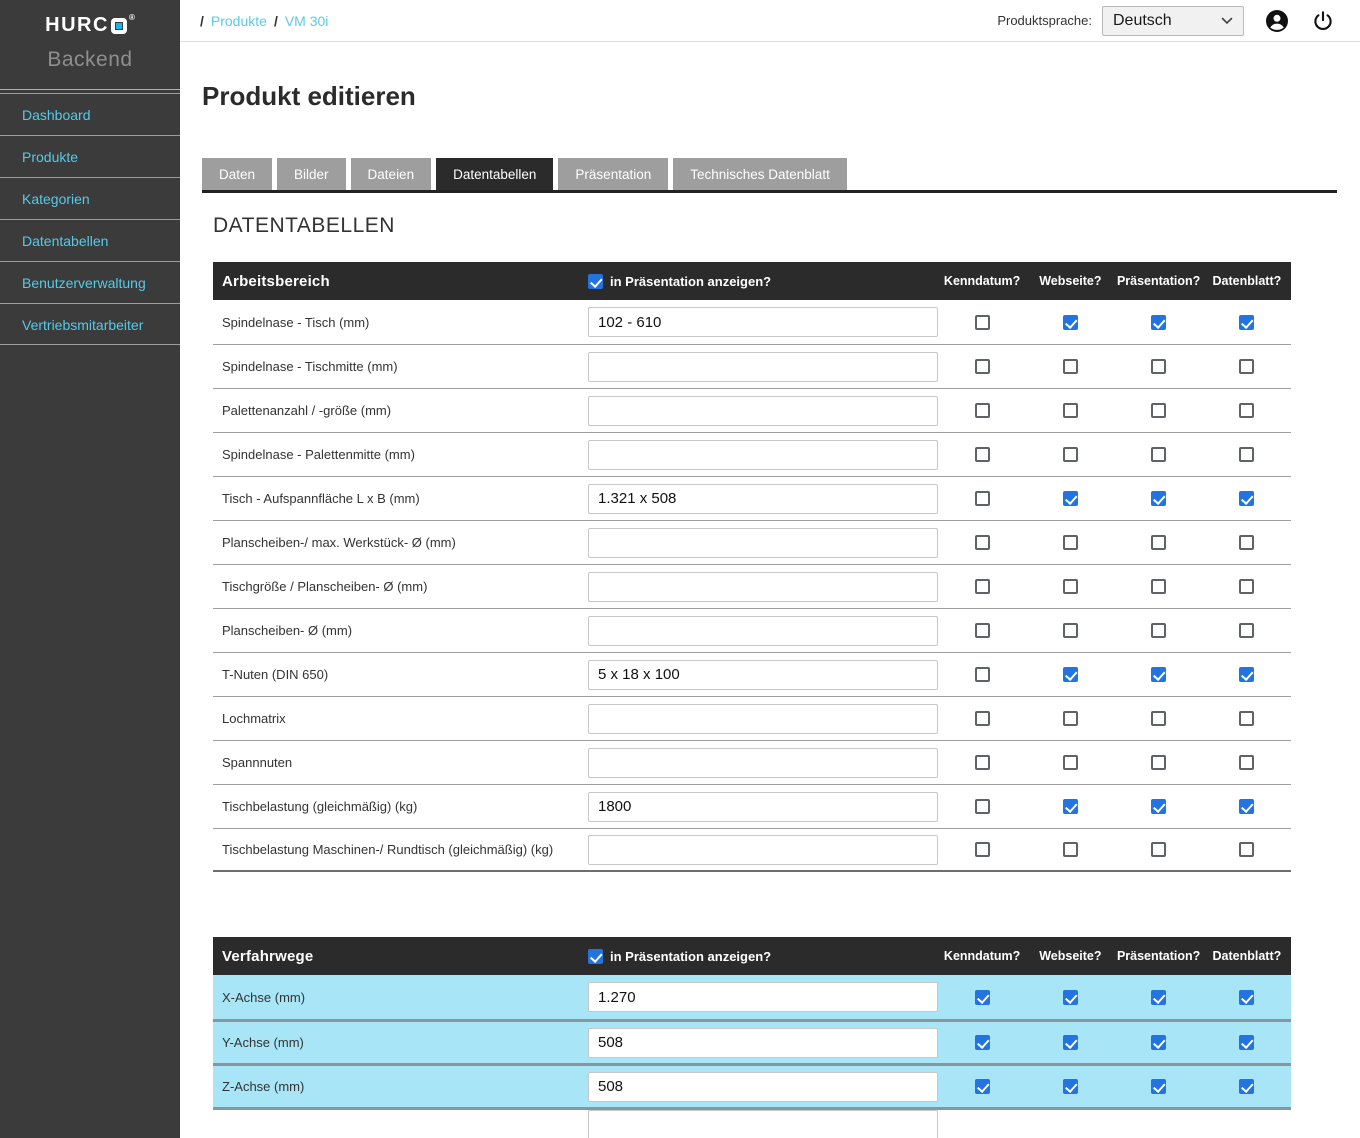 The width and height of the screenshot is (1360, 1138). What do you see at coordinates (90, 198) in the screenshot?
I see `sidebar-item-kategorien: Kategorien` at bounding box center [90, 198].